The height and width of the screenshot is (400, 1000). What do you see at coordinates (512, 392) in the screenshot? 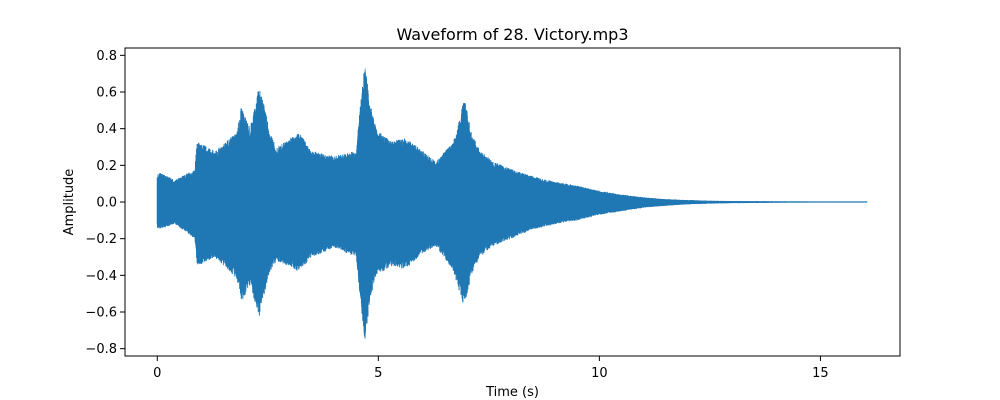
I see `x-axis-label: Time (s)` at bounding box center [512, 392].